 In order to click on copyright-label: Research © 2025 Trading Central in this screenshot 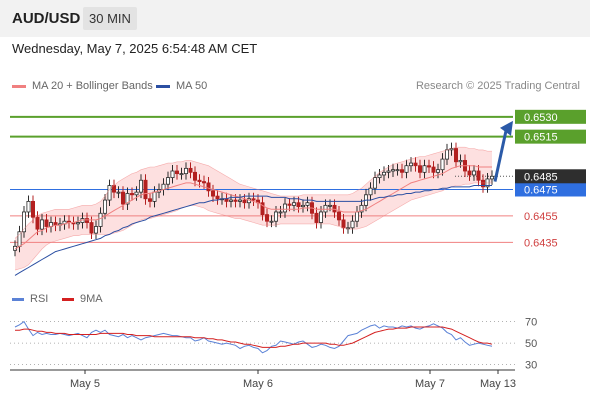, I will do `click(497, 86)`.